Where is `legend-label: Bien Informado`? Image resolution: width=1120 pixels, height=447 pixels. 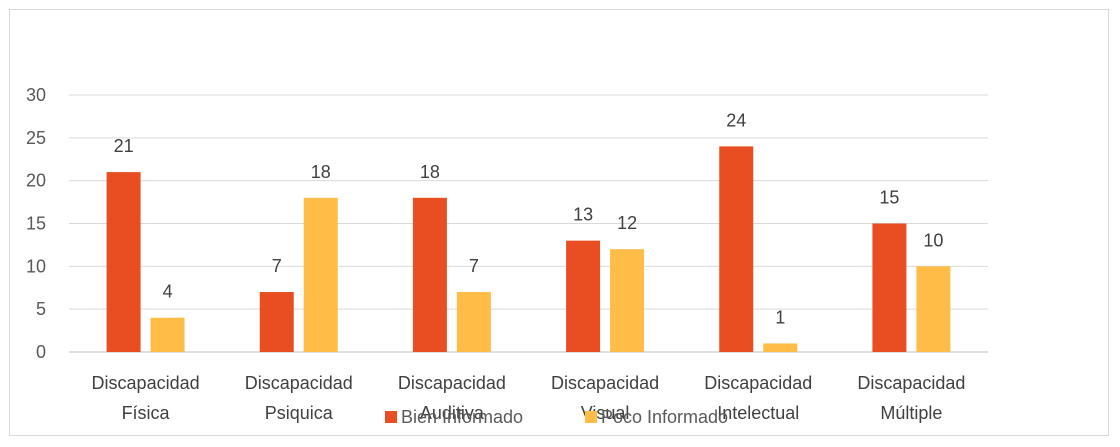
legend-label: Bien Informado is located at coordinates (462, 417).